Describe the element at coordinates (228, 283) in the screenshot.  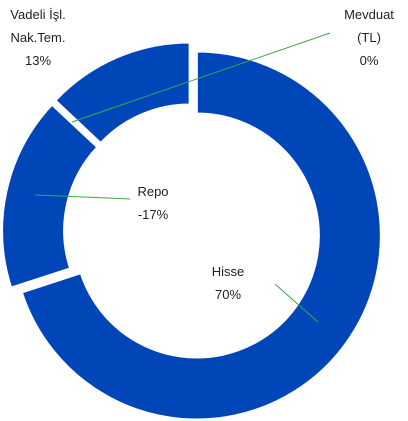
I see `data-label: Hisse 70%` at that location.